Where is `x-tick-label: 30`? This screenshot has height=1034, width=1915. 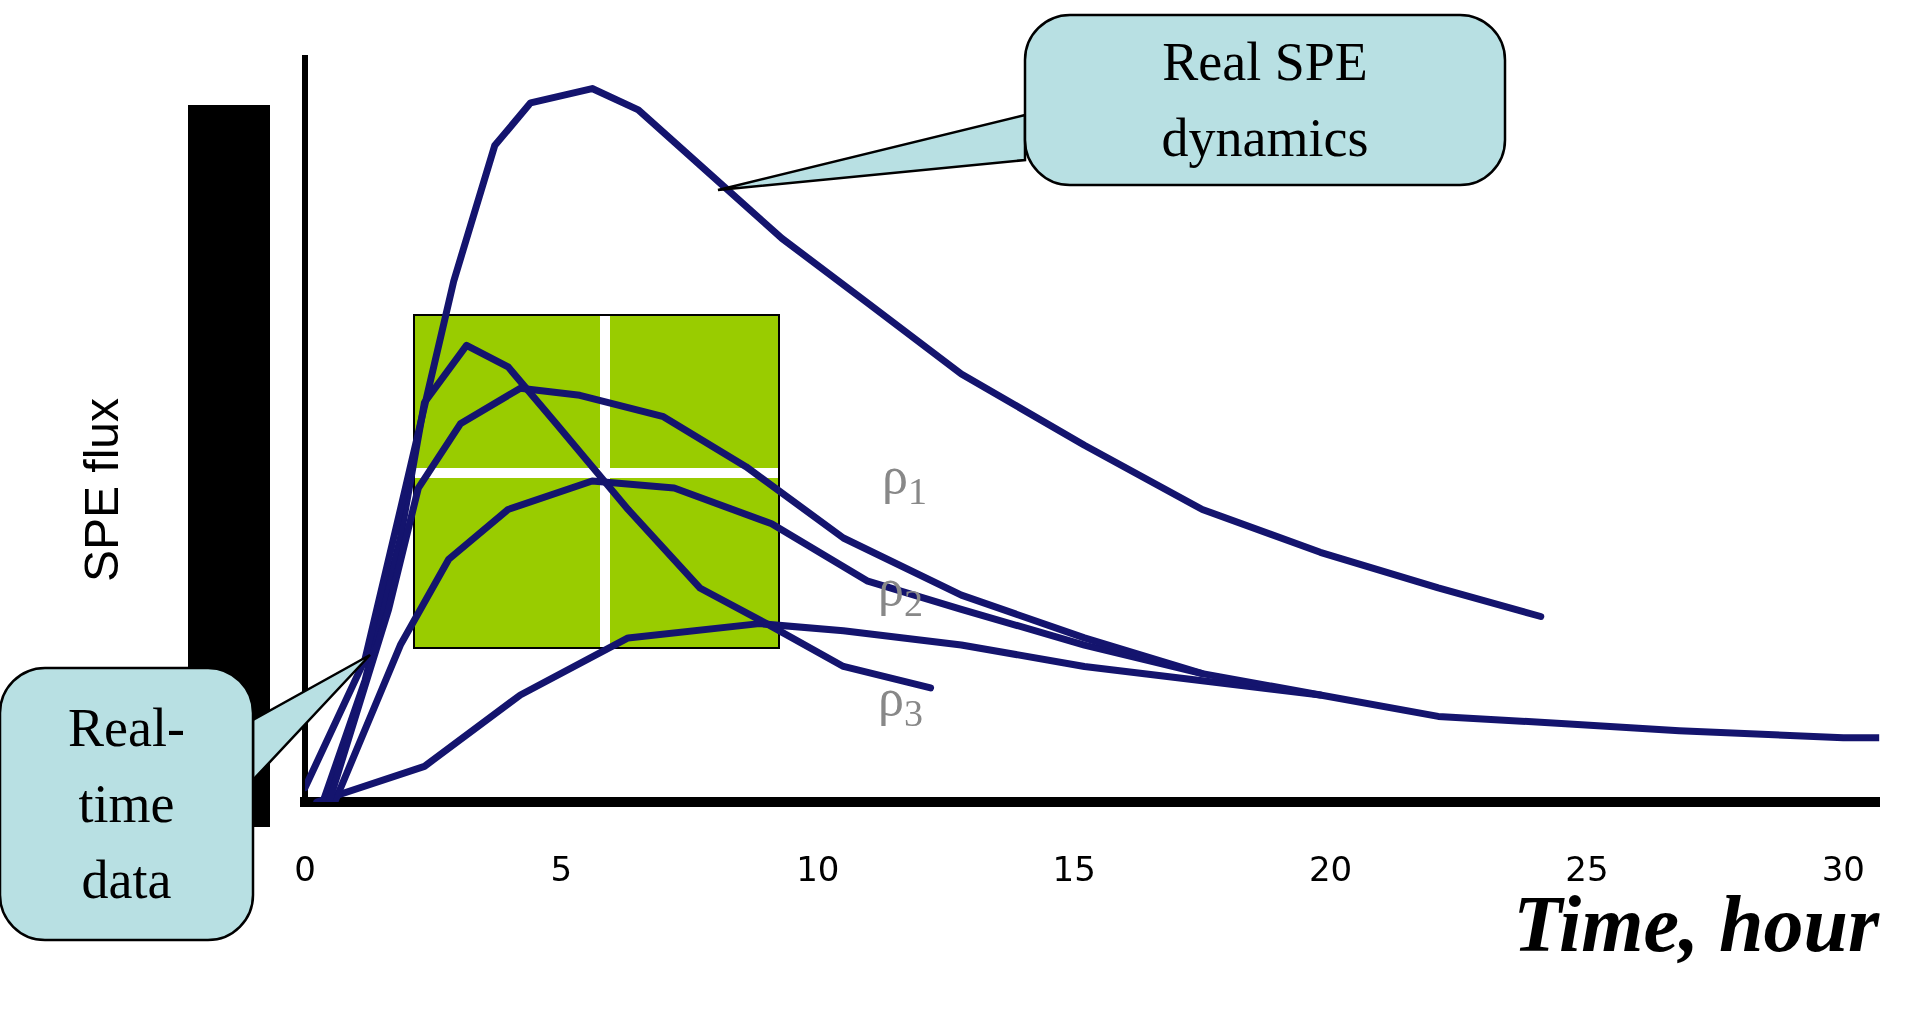
x-tick-label: 30 is located at coordinates (1843, 869).